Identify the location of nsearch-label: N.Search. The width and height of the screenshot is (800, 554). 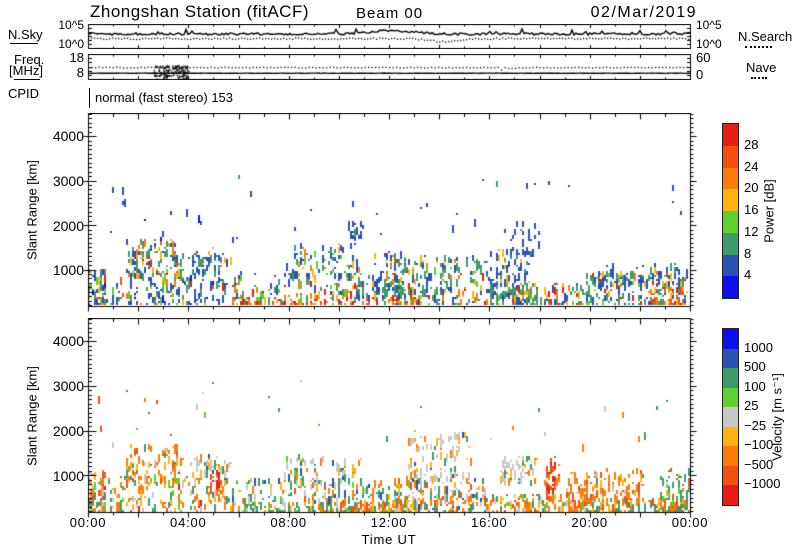
(765, 36).